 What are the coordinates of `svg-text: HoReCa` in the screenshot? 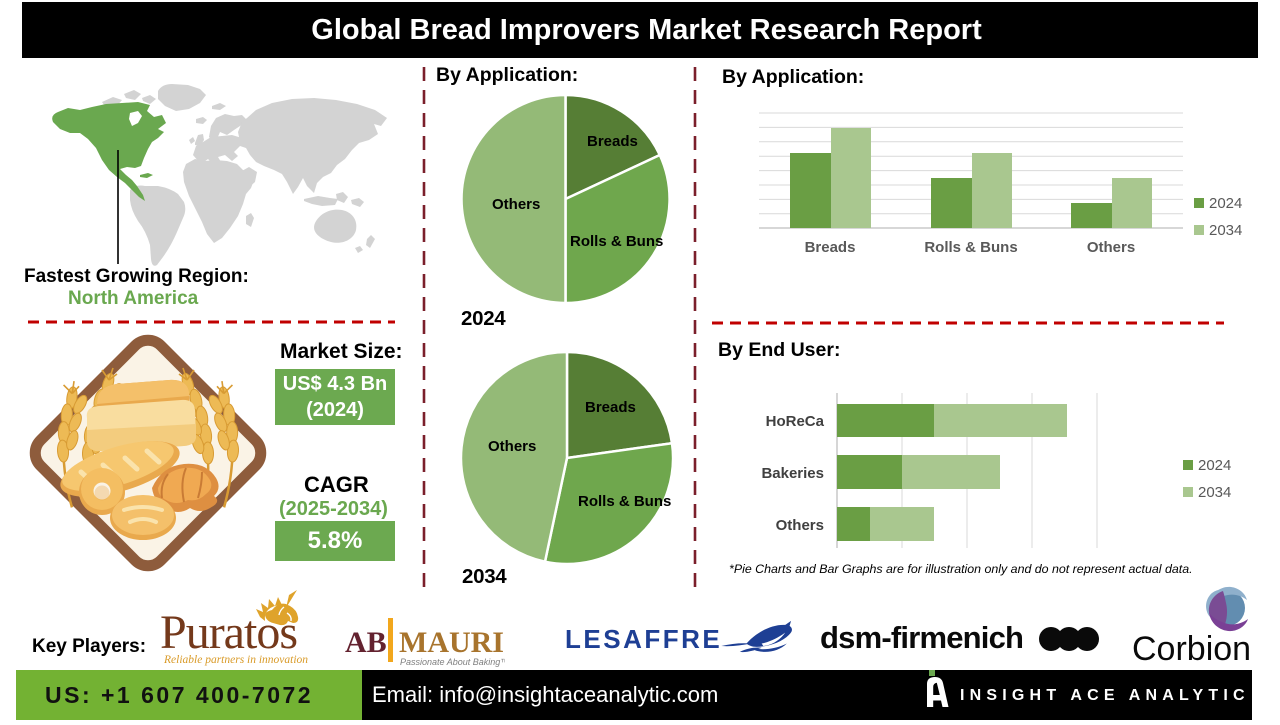 It's located at (795, 421).